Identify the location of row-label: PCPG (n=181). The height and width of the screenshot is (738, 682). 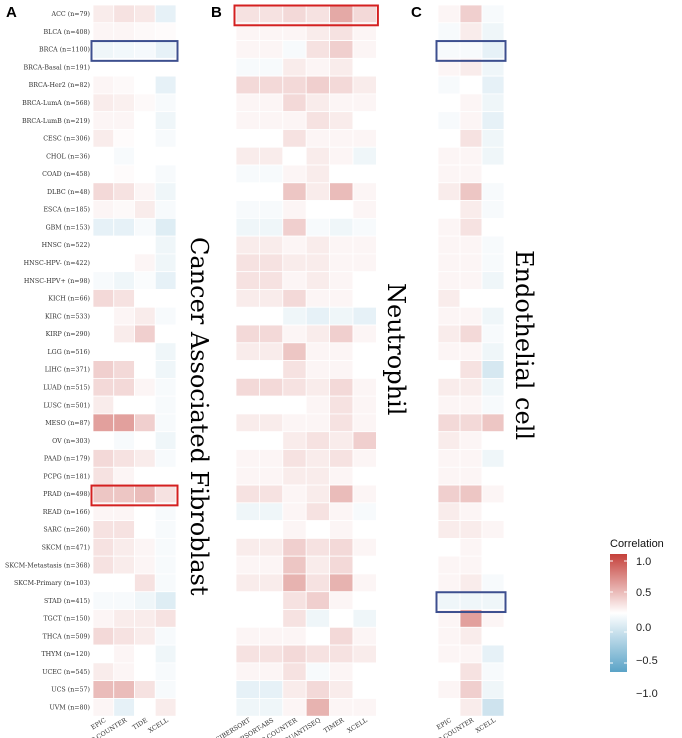
(66, 476).